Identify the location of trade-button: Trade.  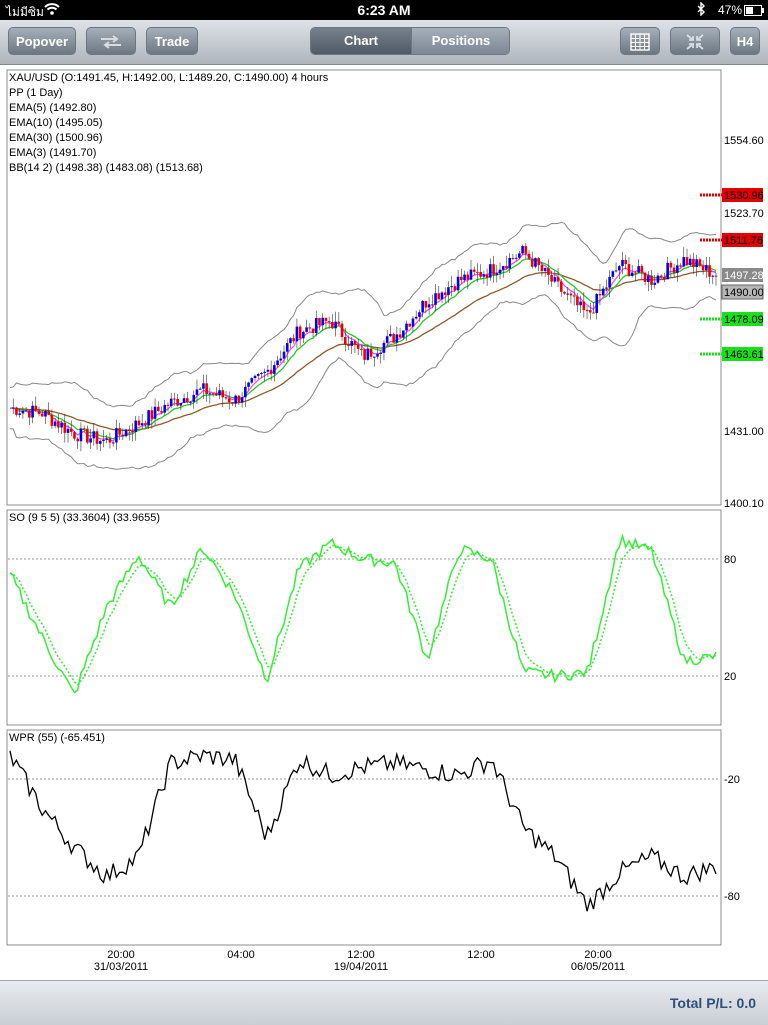
(172, 41).